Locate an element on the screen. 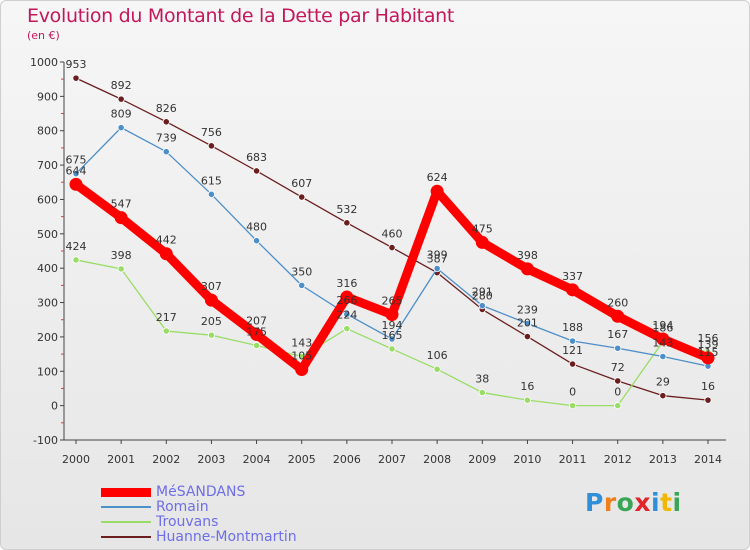 The width and height of the screenshot is (750, 550). y-tick-label: 200 is located at coordinates (47, 337).